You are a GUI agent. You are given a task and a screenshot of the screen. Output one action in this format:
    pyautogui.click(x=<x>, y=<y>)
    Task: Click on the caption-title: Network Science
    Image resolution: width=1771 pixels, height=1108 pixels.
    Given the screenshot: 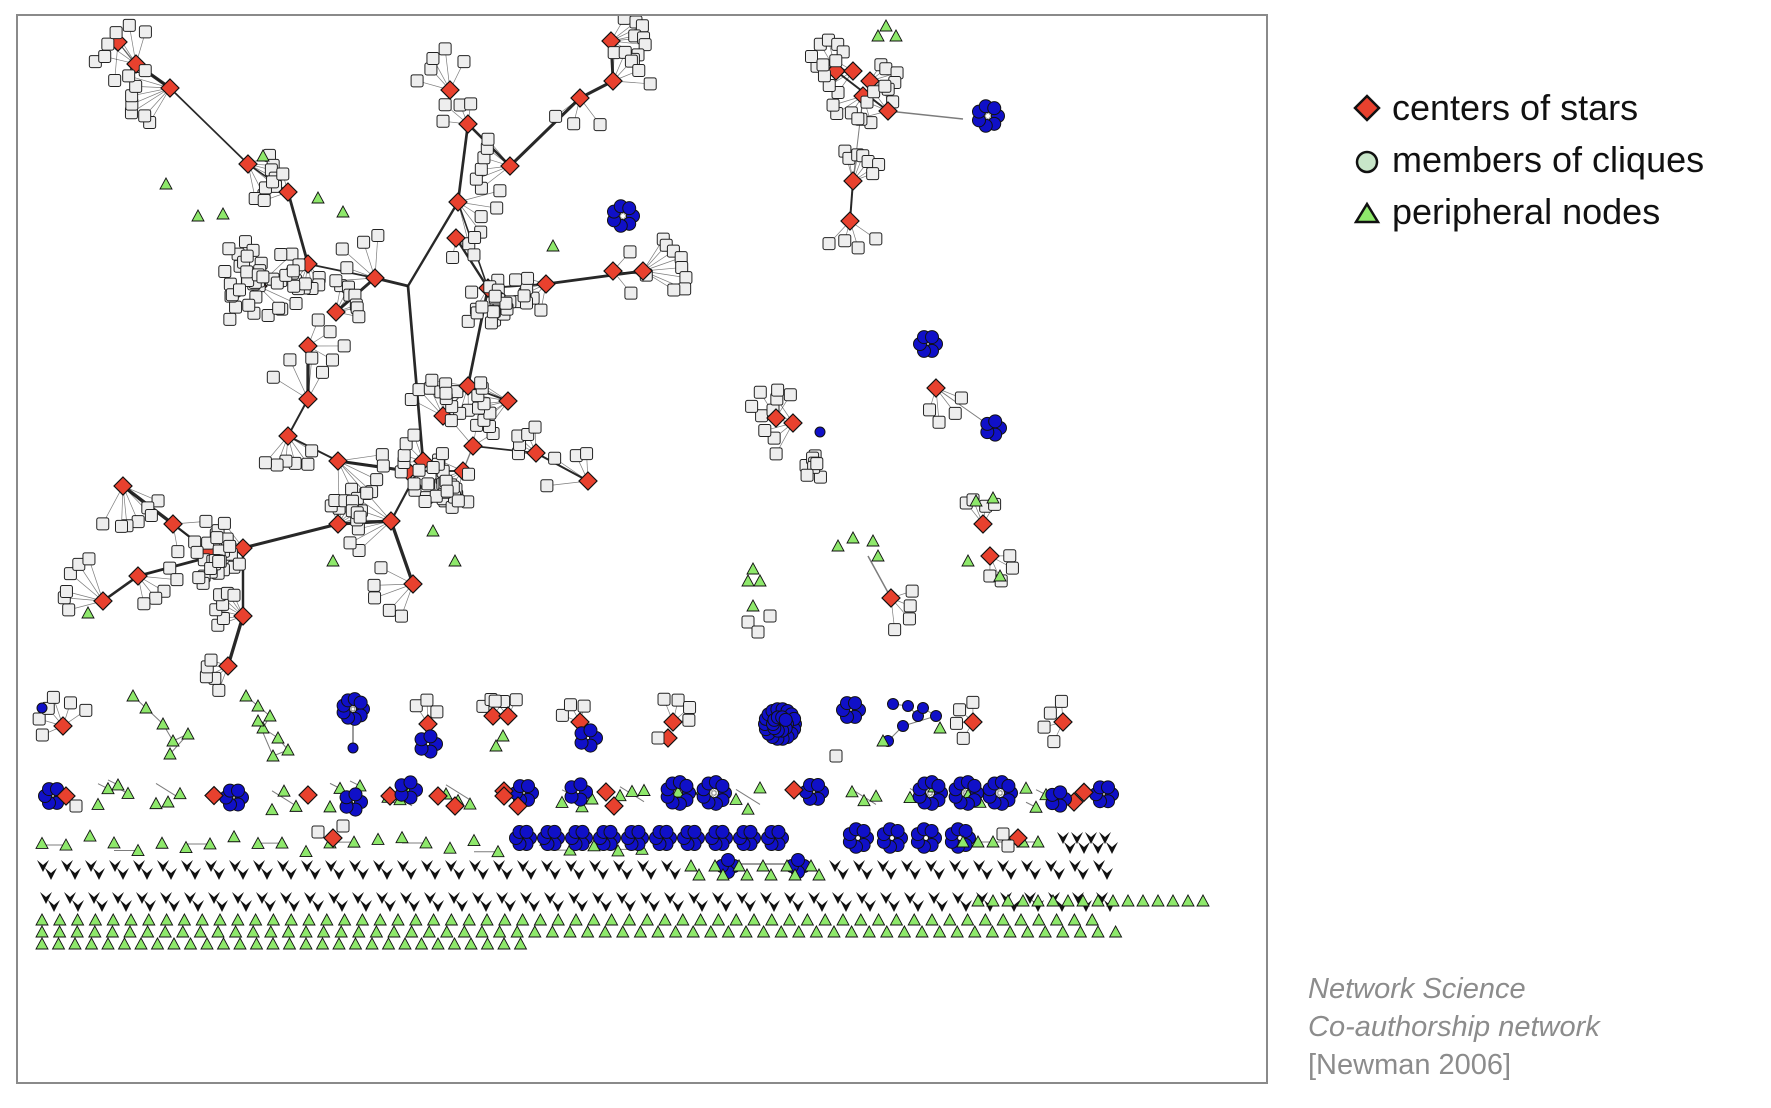 What is the action you would take?
    pyautogui.click(x=1417, y=989)
    